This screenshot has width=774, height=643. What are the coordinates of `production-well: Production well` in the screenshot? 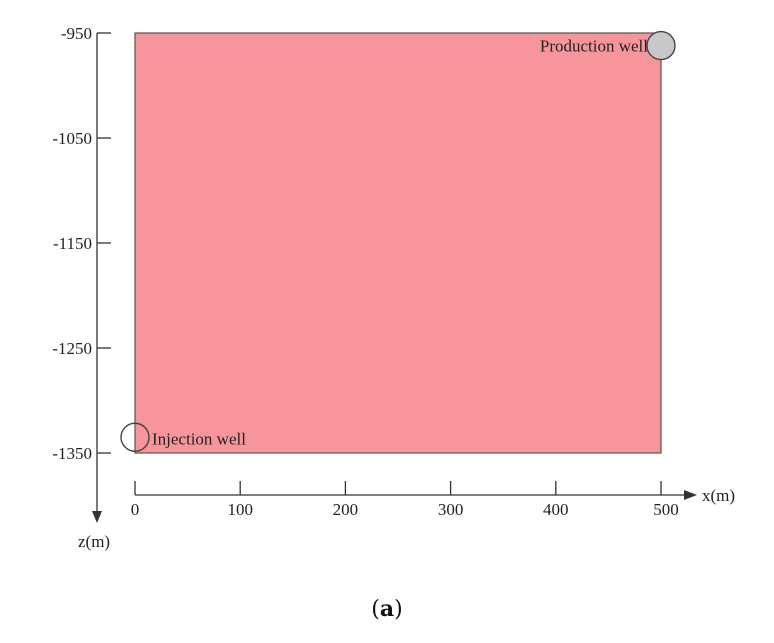 It's located at (608, 45).